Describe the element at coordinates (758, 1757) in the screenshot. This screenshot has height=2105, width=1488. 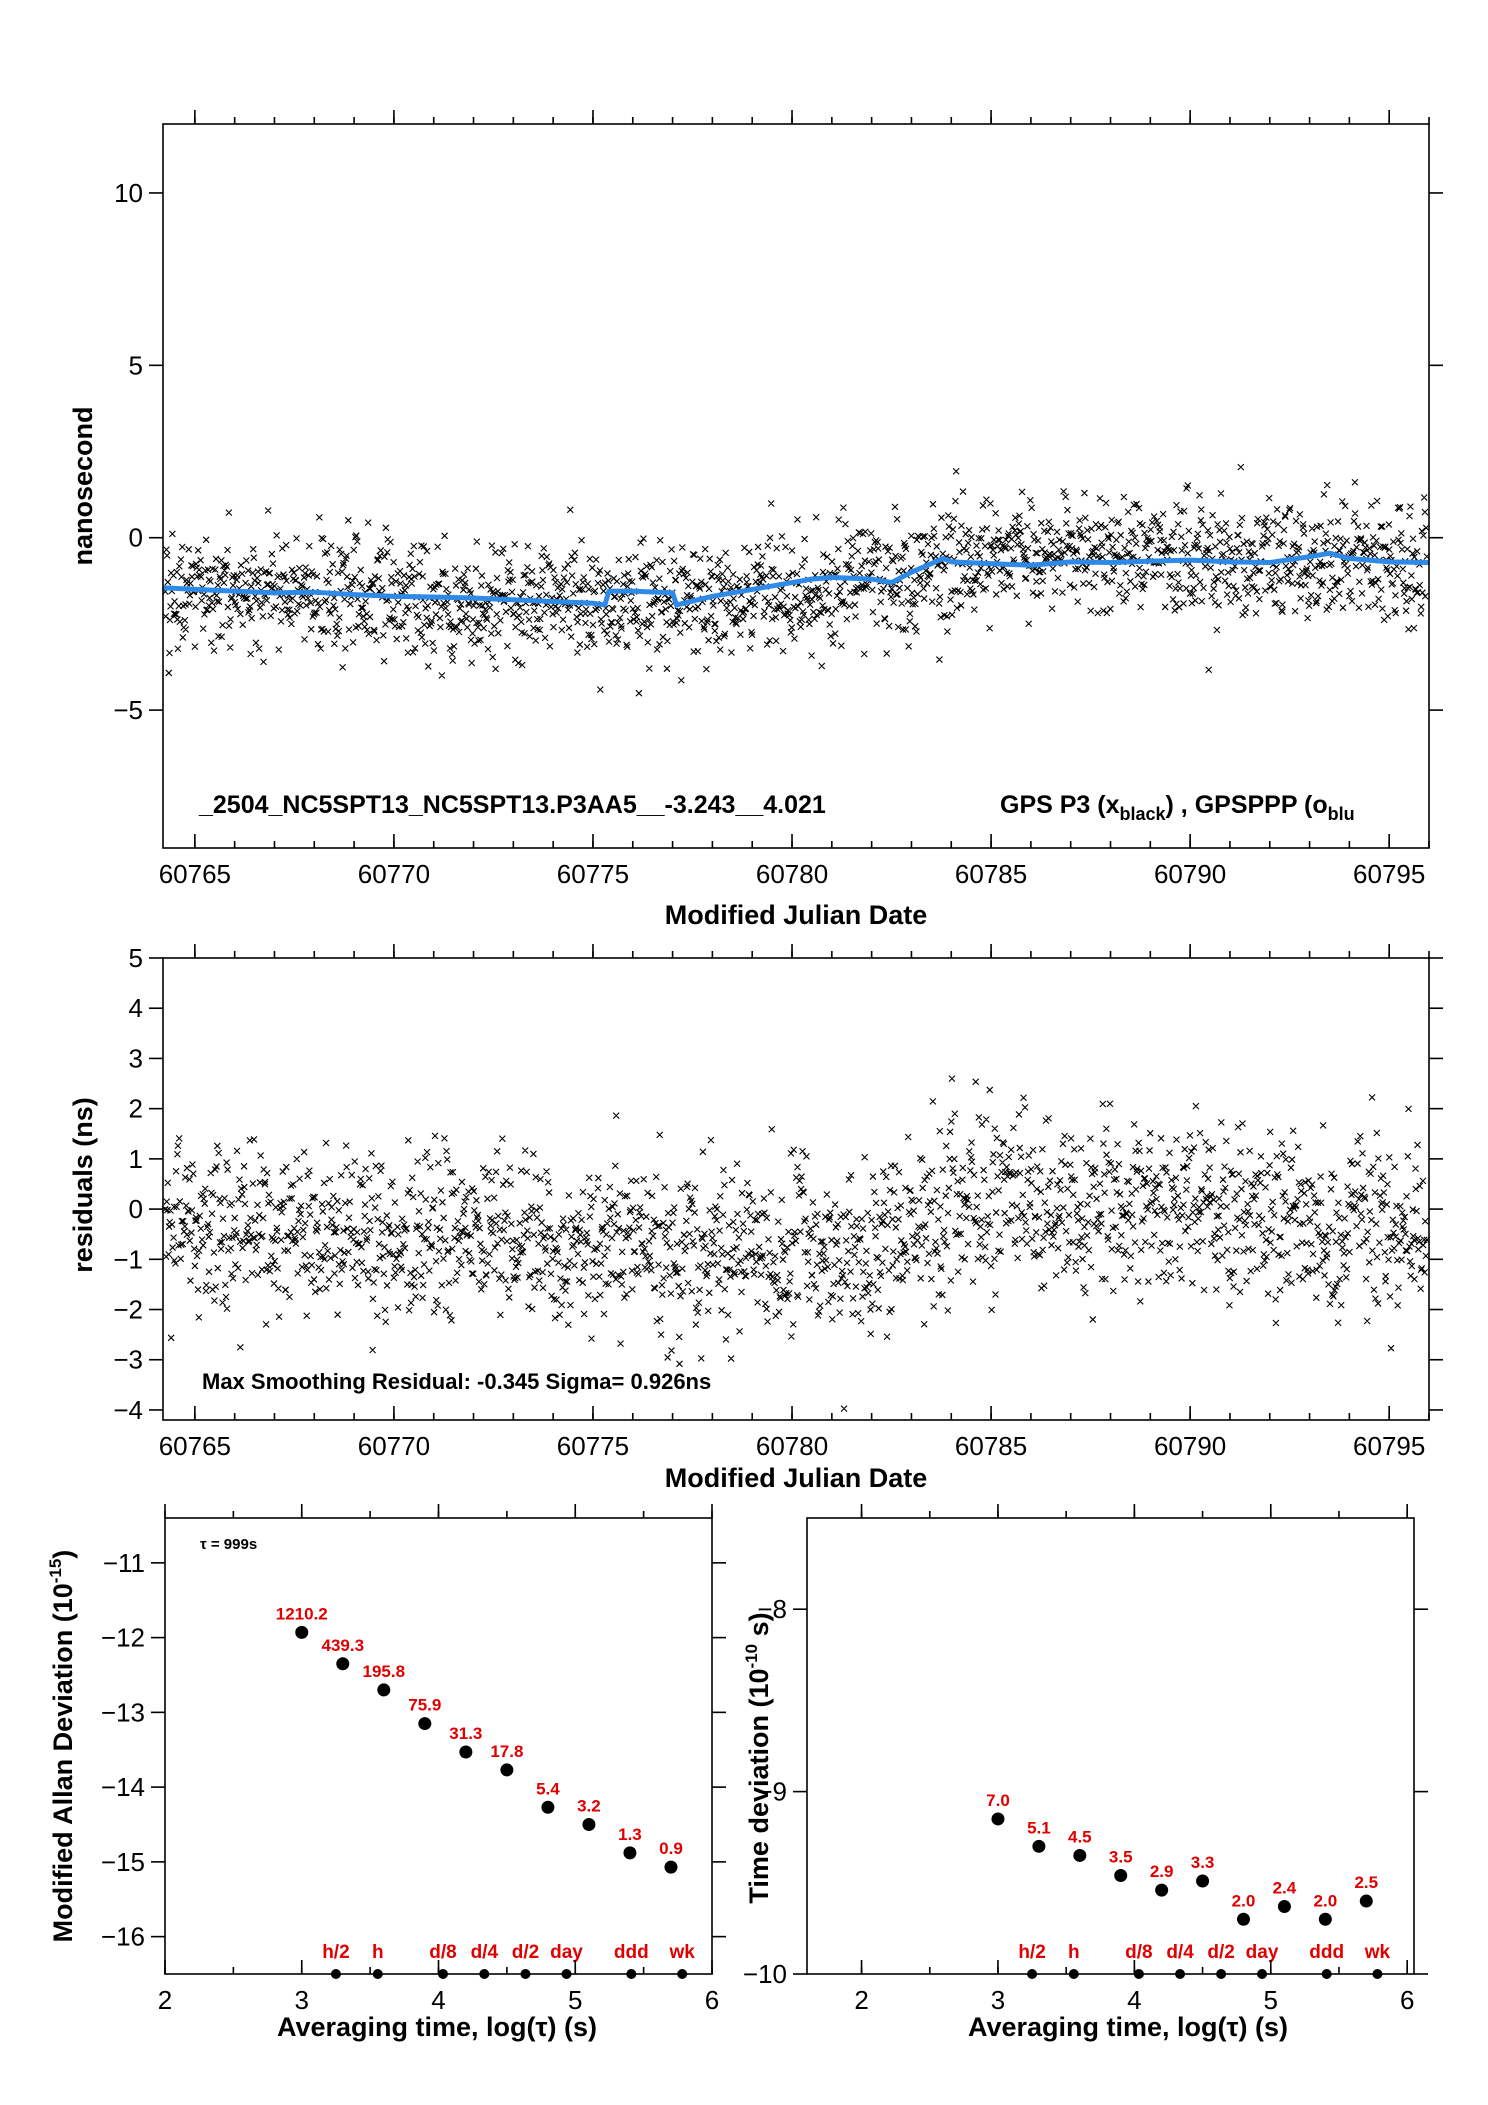
I see `panel-4-ylabel: Time deviation (10-10 s)` at that location.